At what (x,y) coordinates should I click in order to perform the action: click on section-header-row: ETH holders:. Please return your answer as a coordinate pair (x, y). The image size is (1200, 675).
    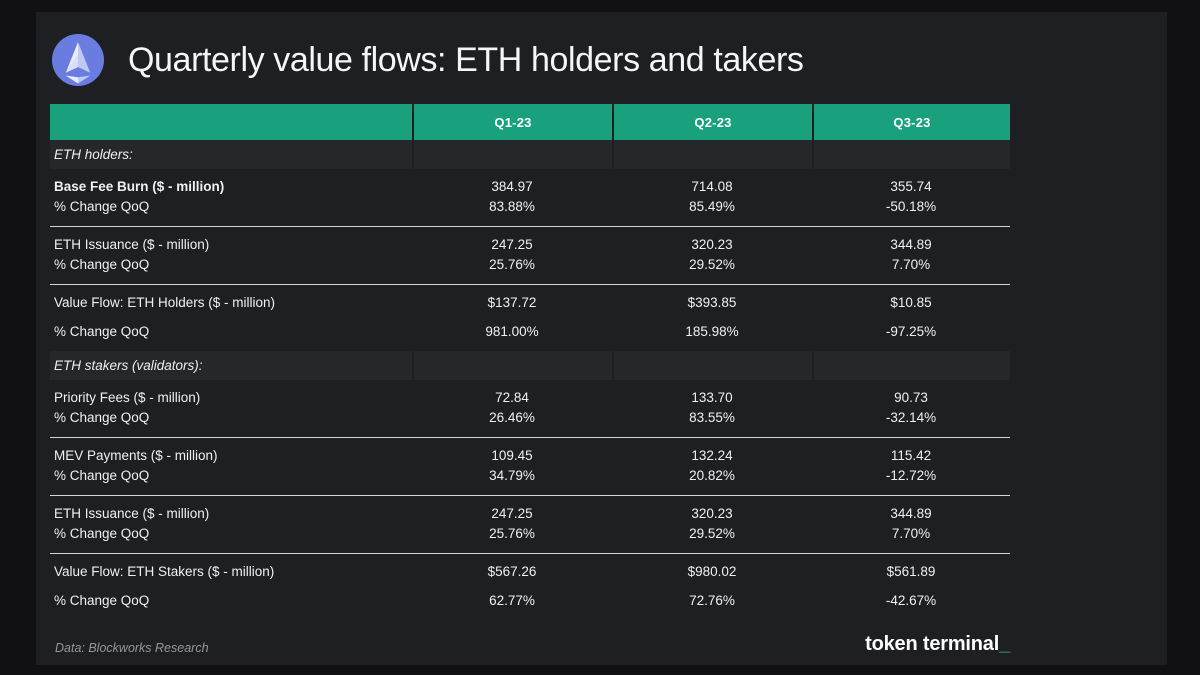
    Looking at the image, I should click on (530, 154).